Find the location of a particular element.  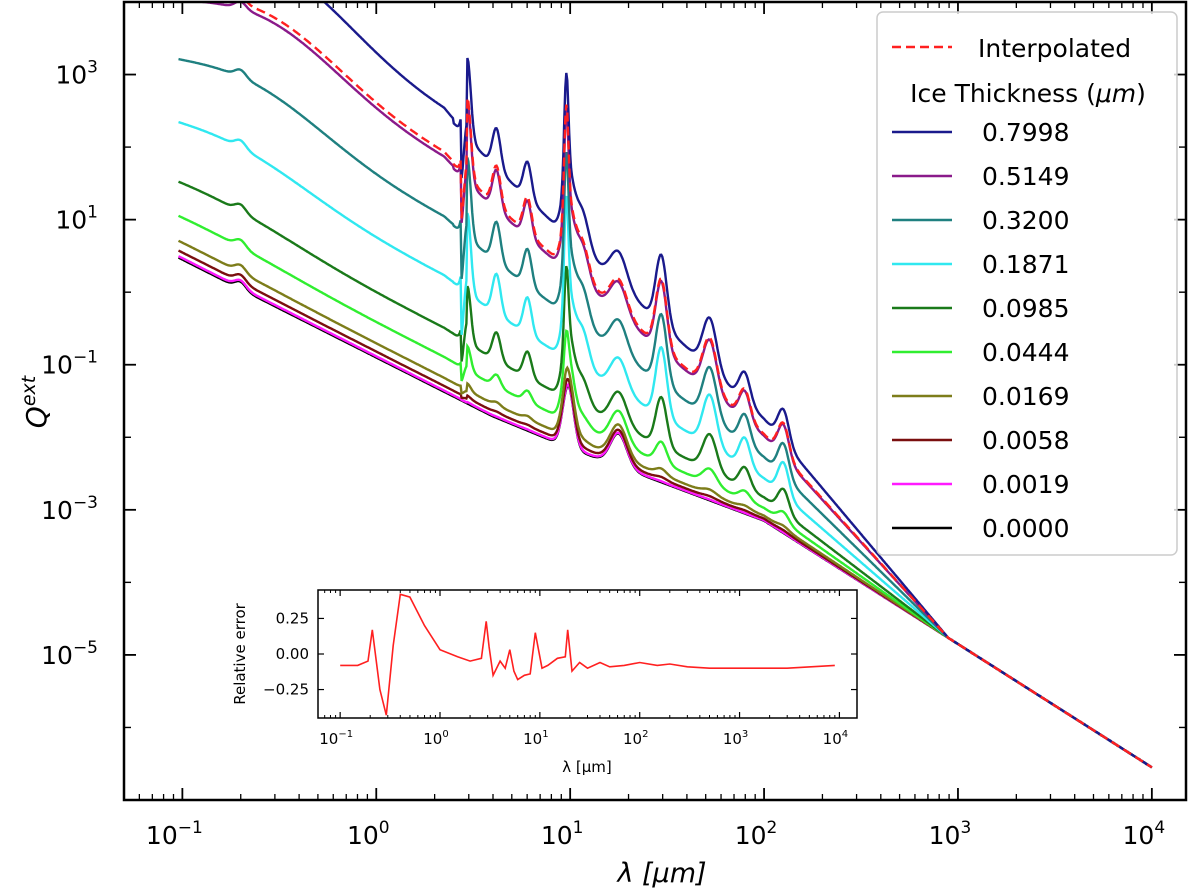

inset-background is located at coordinates (587, 654).